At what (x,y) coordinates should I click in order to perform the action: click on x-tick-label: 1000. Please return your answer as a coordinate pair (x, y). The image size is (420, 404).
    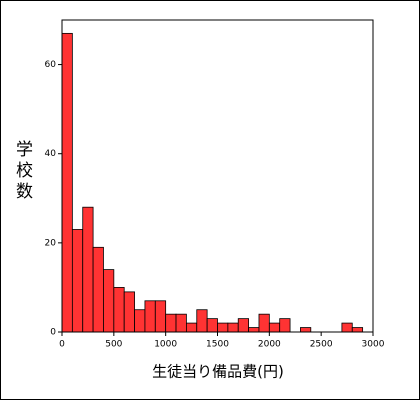
    Looking at the image, I should click on (165, 345).